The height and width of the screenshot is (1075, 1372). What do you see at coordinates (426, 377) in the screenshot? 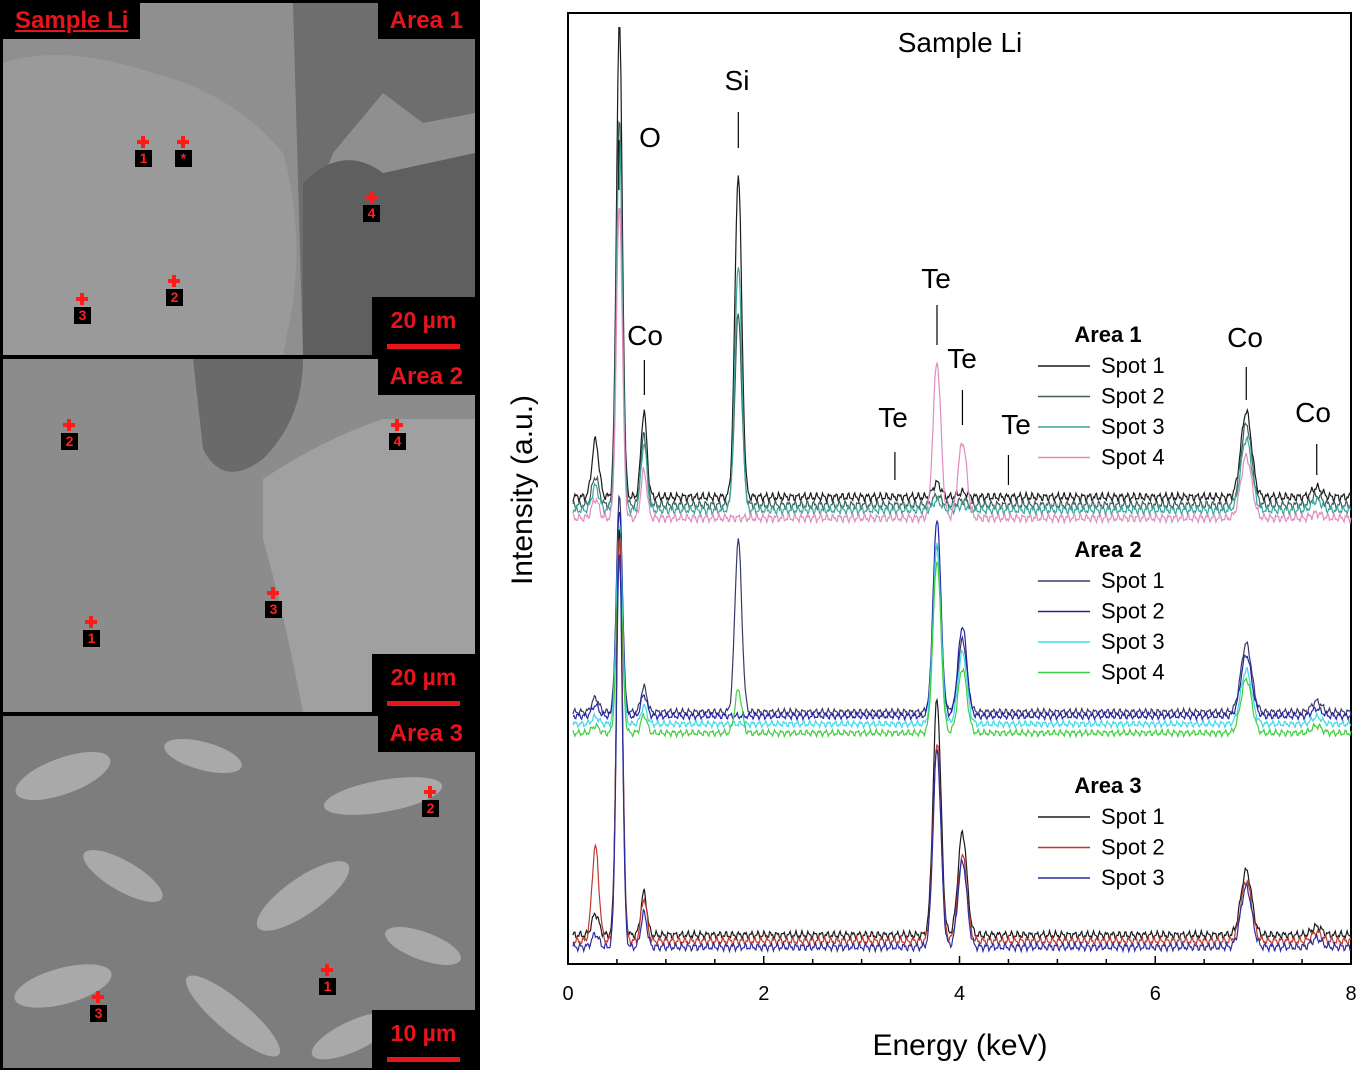
I see `area-label: Area 2` at bounding box center [426, 377].